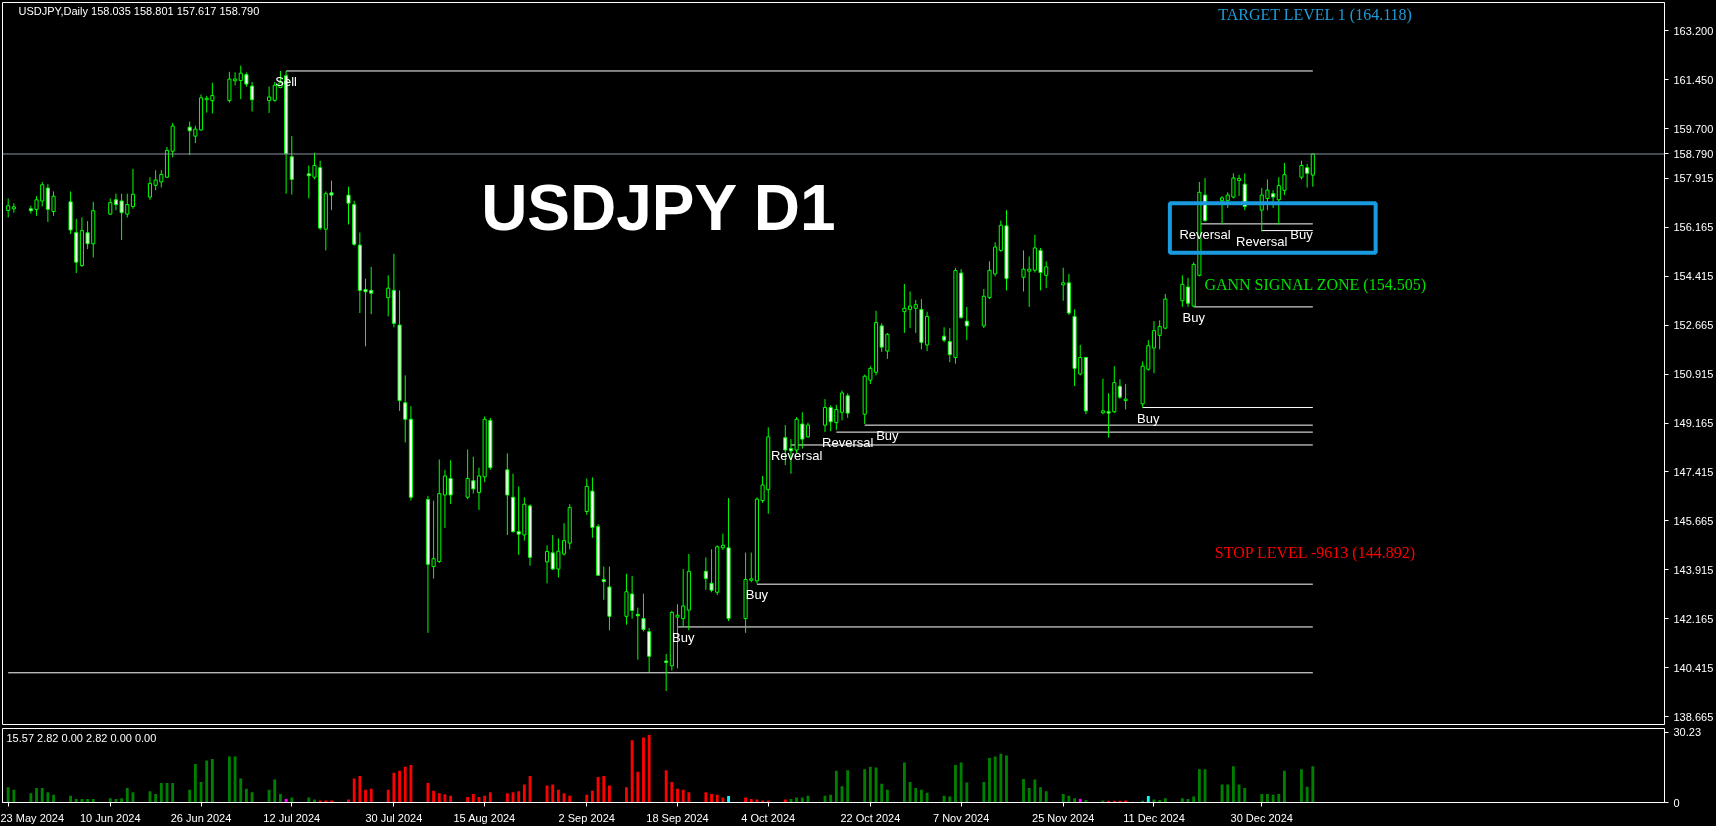  What do you see at coordinates (1693, 471) in the screenshot?
I see `y-tick-label: 147.415` at bounding box center [1693, 471].